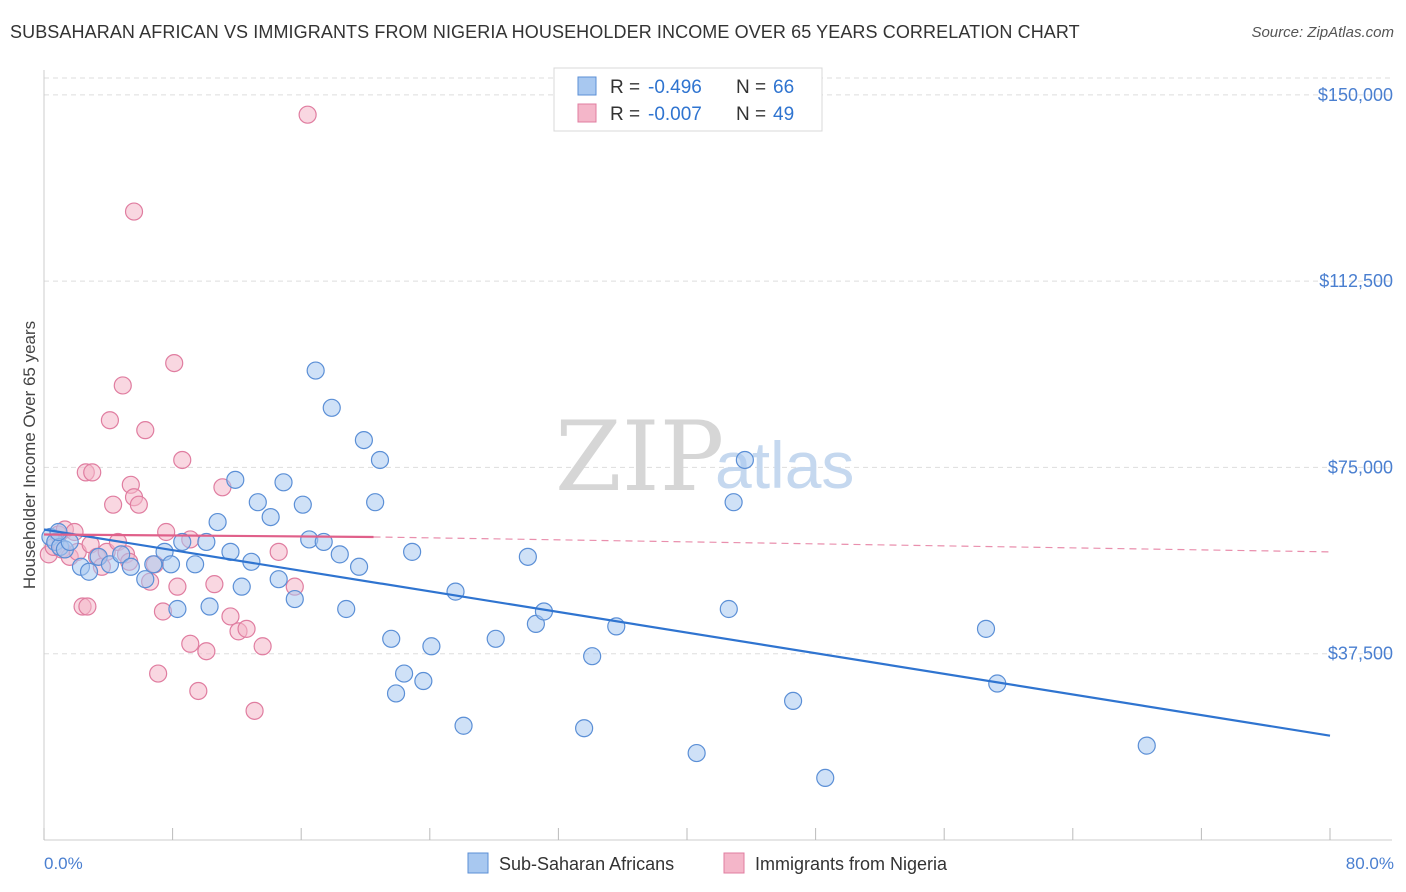  Describe the element at coordinates (751, 87) in the screenshot. I see `legend-n-label: N =` at that location.